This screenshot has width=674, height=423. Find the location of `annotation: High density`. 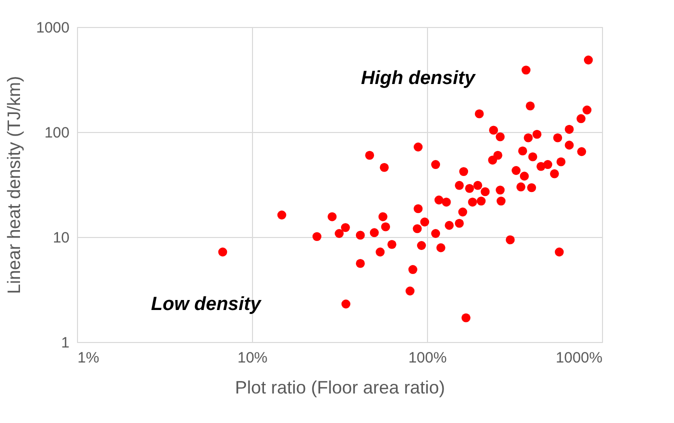

annotation: High density is located at coordinates (418, 78).